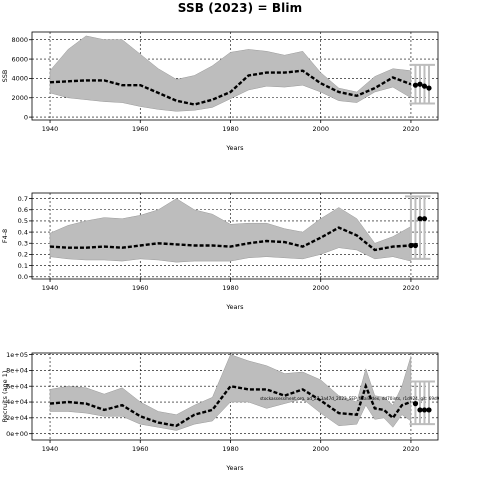  I want to click on y-tick-label: 6e+04, so click(17, 386).